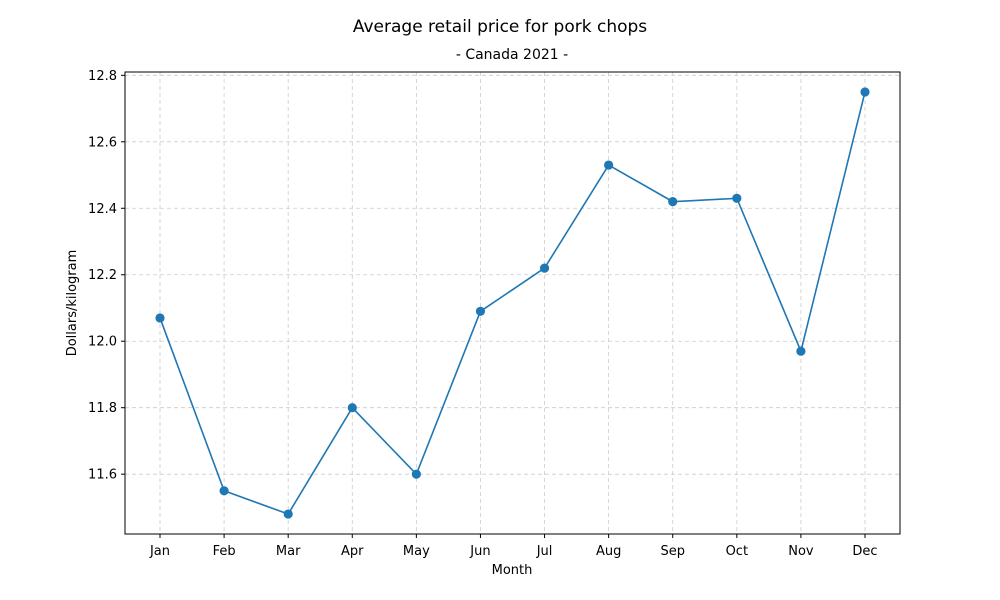 This screenshot has width=1000, height=600. What do you see at coordinates (72, 303) in the screenshot?
I see `y-axis-label: Dollars/kilogram` at bounding box center [72, 303].